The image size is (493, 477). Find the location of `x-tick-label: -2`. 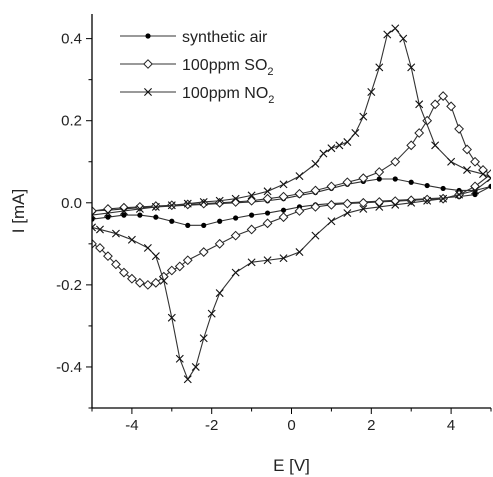

x-tick-label: -2 is located at coordinates (211, 425).